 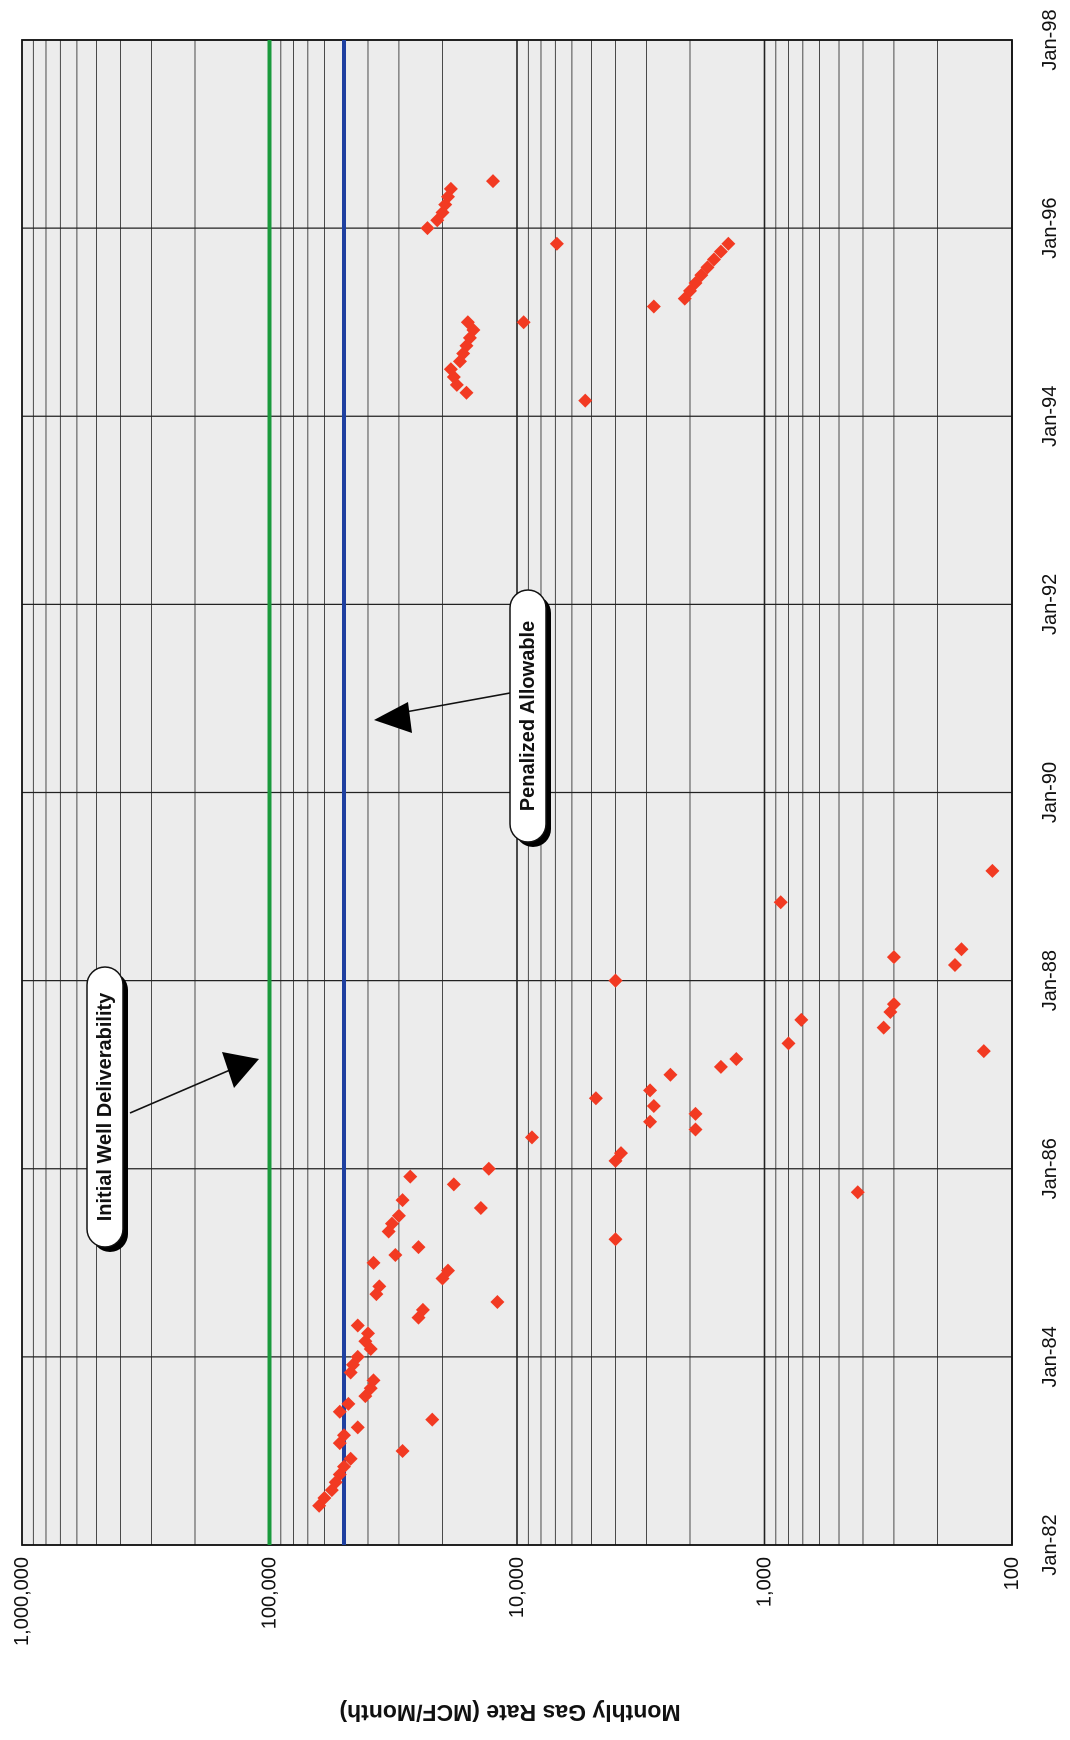 What do you see at coordinates (240, 1070) in the screenshot?
I see `callout-initial-arrow-head` at bounding box center [240, 1070].